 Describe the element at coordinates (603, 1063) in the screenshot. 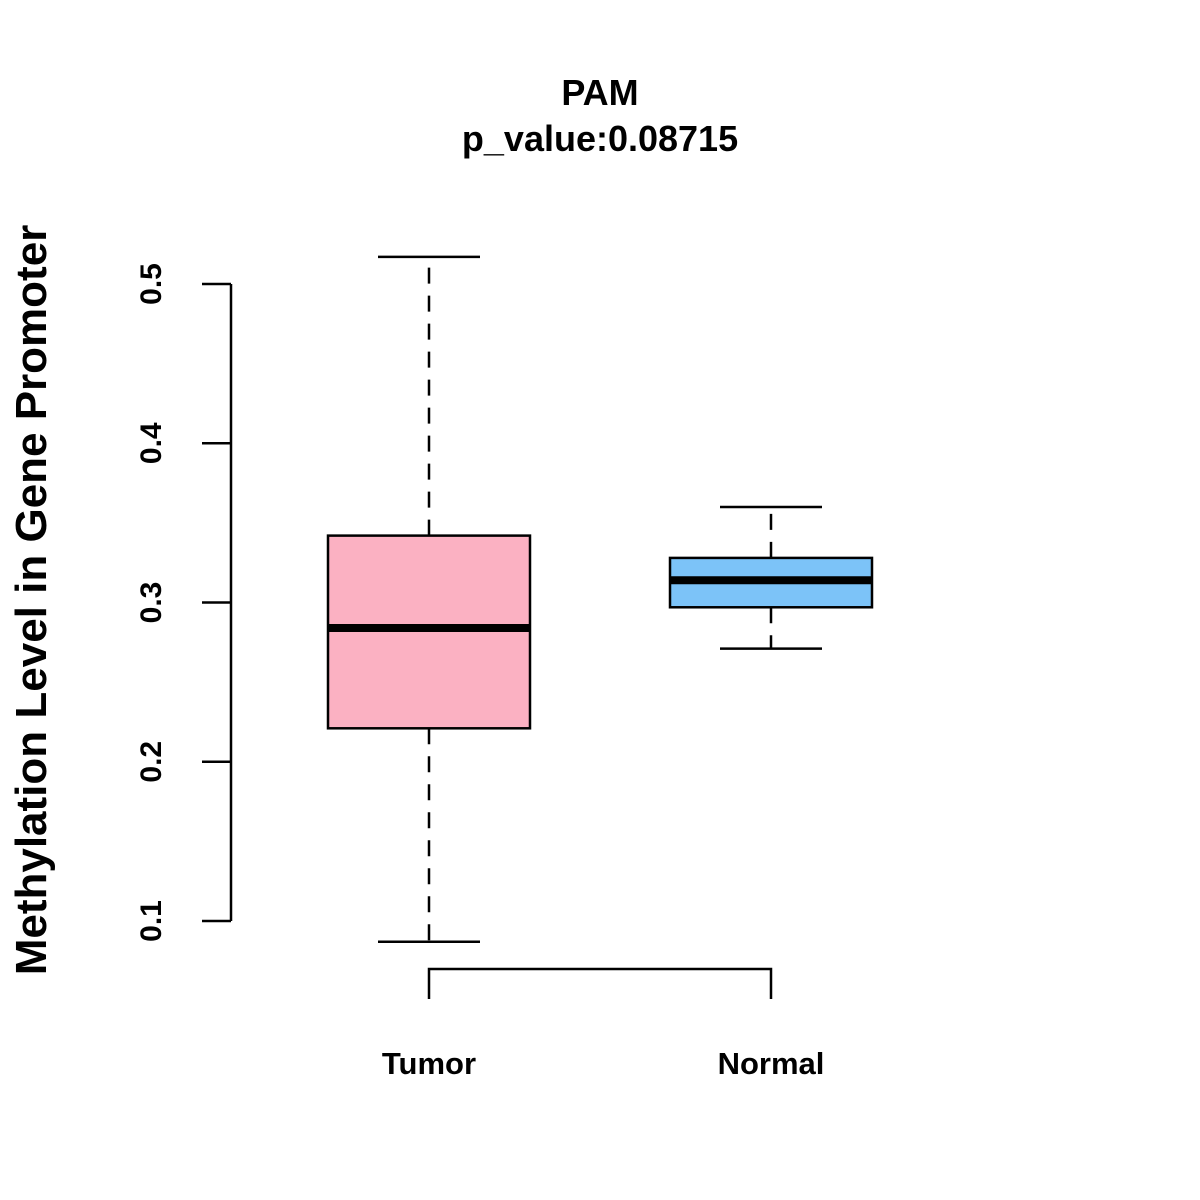

I see `x-axis-labels: Tumor Normal` at that location.